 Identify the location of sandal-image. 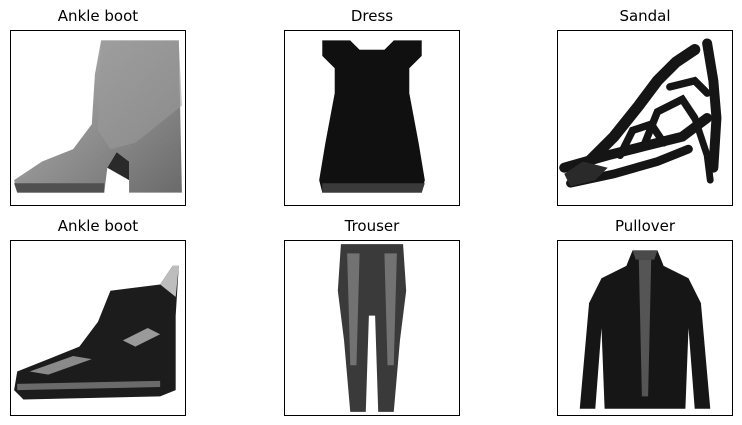
(640, 113).